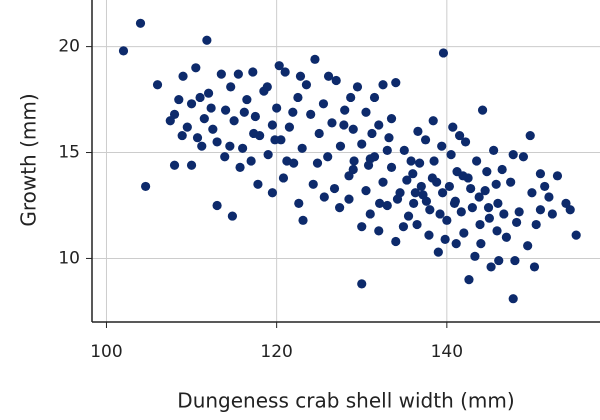 This screenshot has height=420, width=600. What do you see at coordinates (276, 352) in the screenshot?
I see `x-tick-label: 120` at bounding box center [276, 352].